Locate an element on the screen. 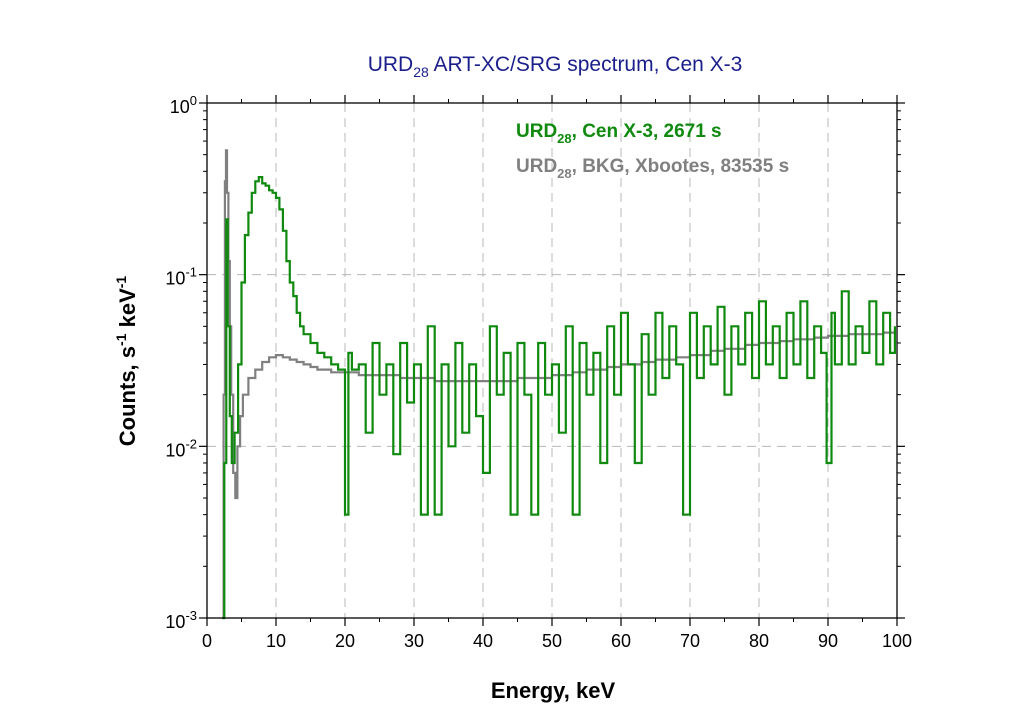  x-tick-label: 20 is located at coordinates (345, 641).